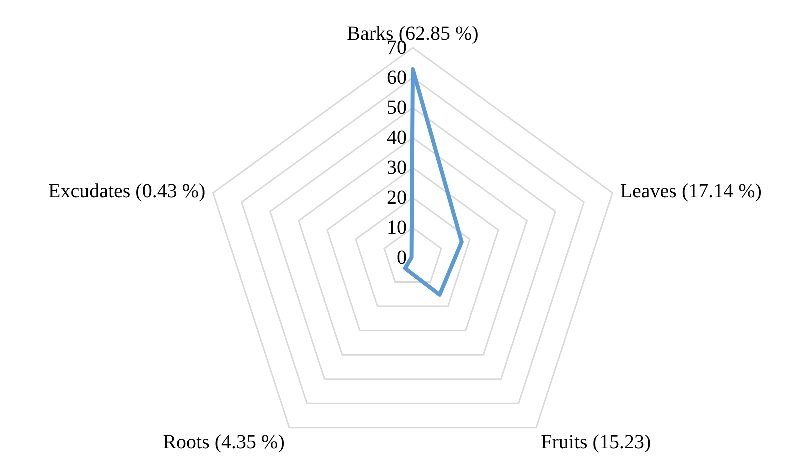 The image size is (807, 458). Describe the element at coordinates (127, 191) in the screenshot. I see `spoke-label: Excudates (0.43 %)` at that location.